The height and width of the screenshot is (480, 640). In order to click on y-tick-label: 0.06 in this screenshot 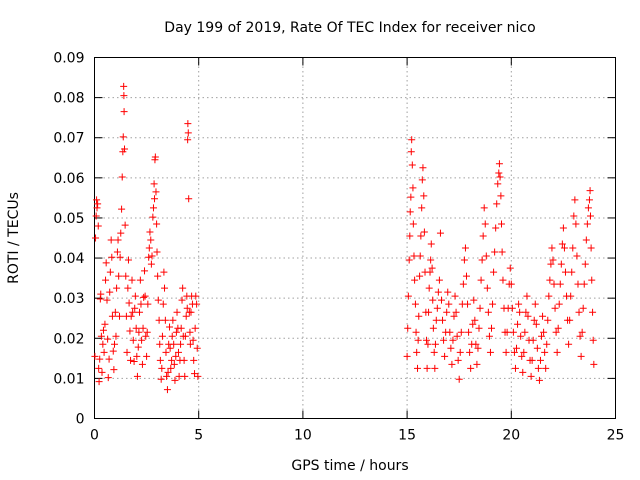, I will do `click(68, 179)`.